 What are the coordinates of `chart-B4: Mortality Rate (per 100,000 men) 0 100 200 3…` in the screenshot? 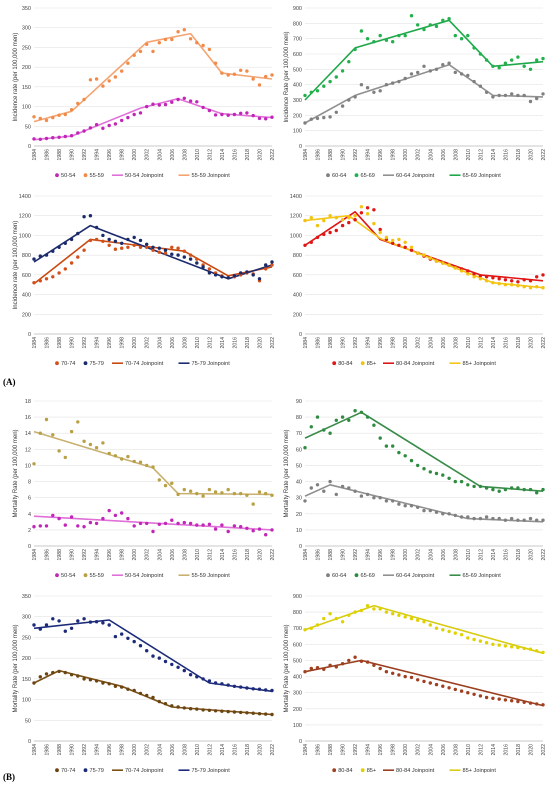 It's located at (415, 684).